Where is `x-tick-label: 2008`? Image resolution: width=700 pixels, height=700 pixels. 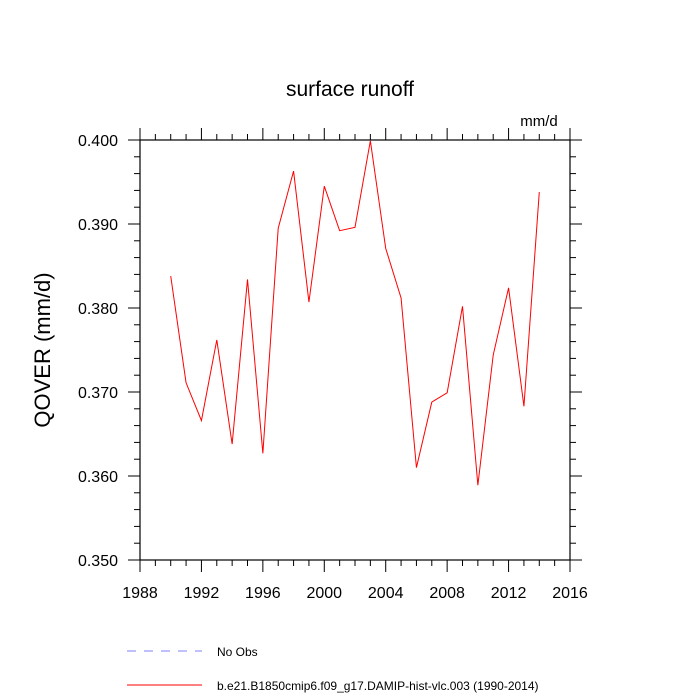 x-tick-label: 2008 is located at coordinates (447, 593).